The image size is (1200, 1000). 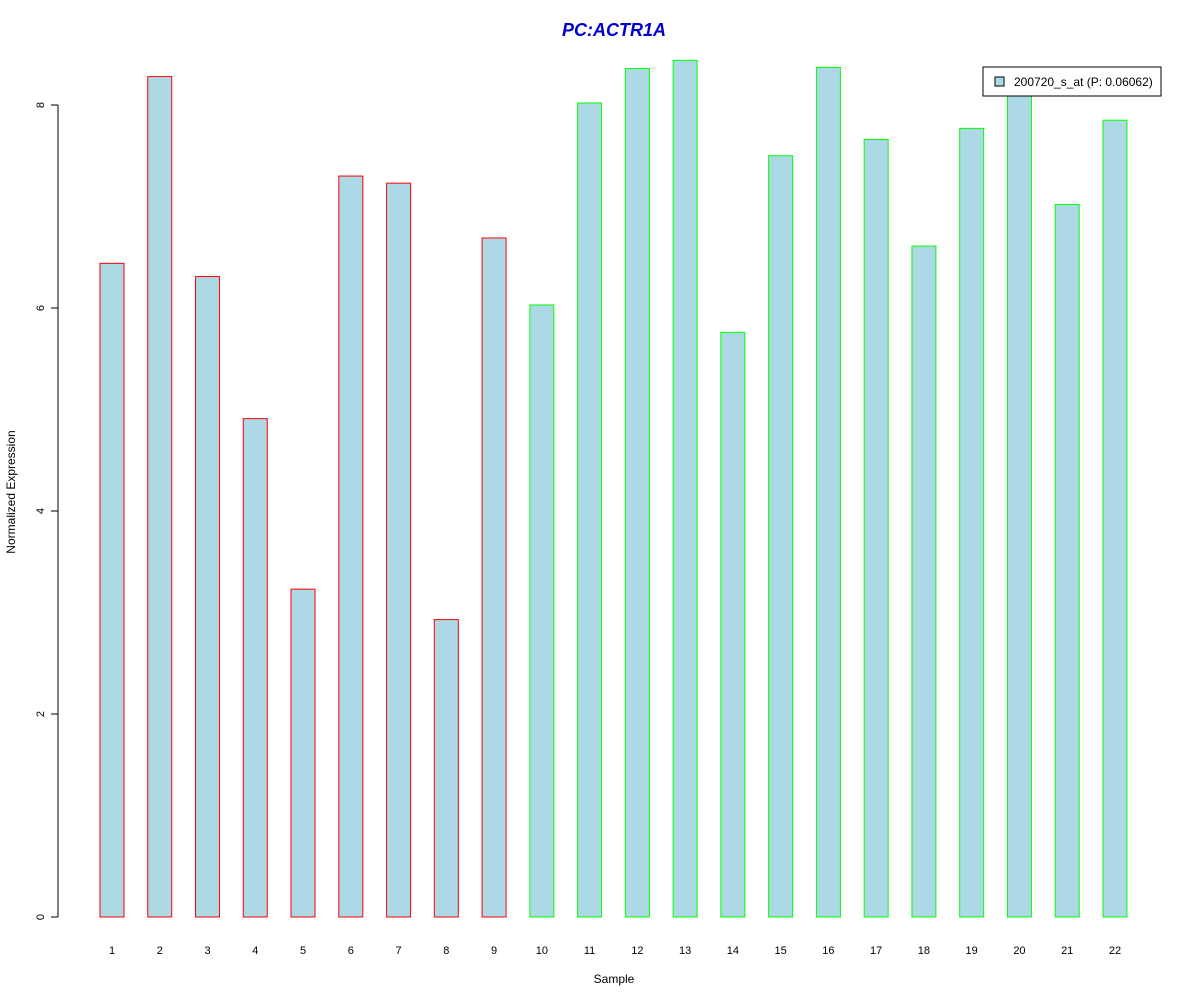 What do you see at coordinates (637, 951) in the screenshot?
I see `x-tick-label: 12` at bounding box center [637, 951].